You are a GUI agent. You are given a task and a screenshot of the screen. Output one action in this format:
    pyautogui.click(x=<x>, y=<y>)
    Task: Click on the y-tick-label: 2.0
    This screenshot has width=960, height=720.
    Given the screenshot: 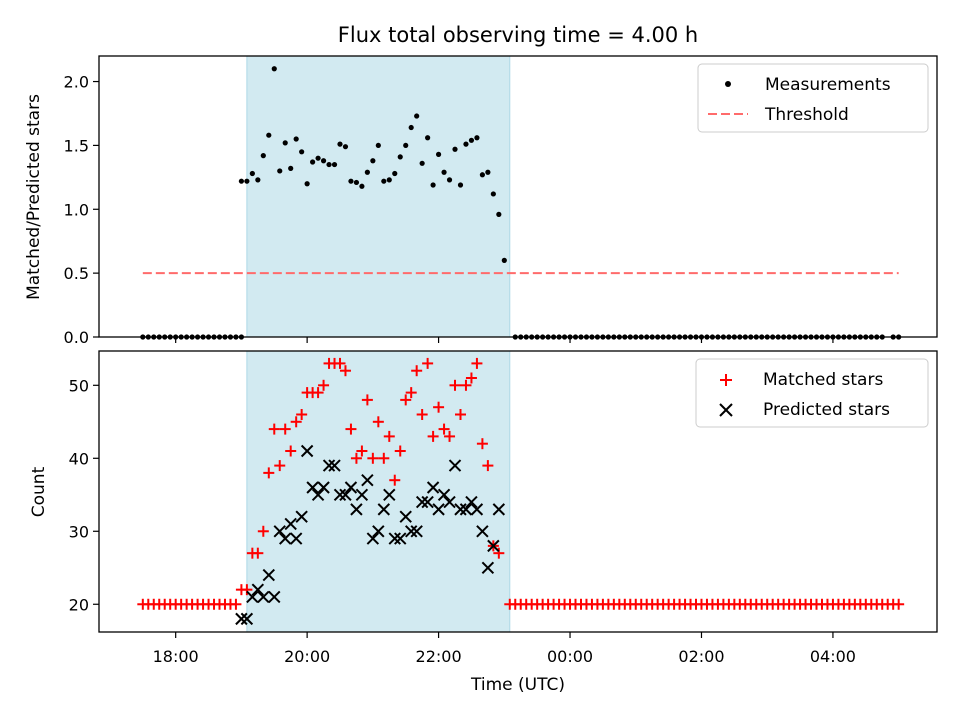 What is the action you would take?
    pyautogui.click(x=76, y=82)
    